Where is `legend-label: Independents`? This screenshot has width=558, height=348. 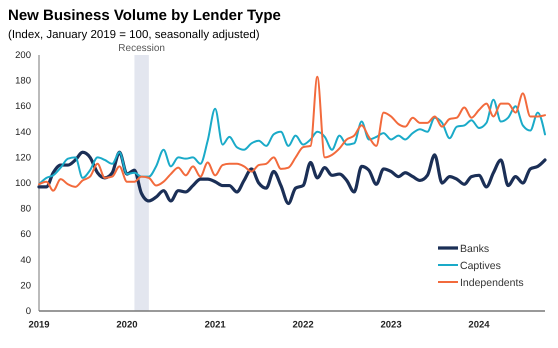 legend-label: Independents is located at coordinates (492, 283).